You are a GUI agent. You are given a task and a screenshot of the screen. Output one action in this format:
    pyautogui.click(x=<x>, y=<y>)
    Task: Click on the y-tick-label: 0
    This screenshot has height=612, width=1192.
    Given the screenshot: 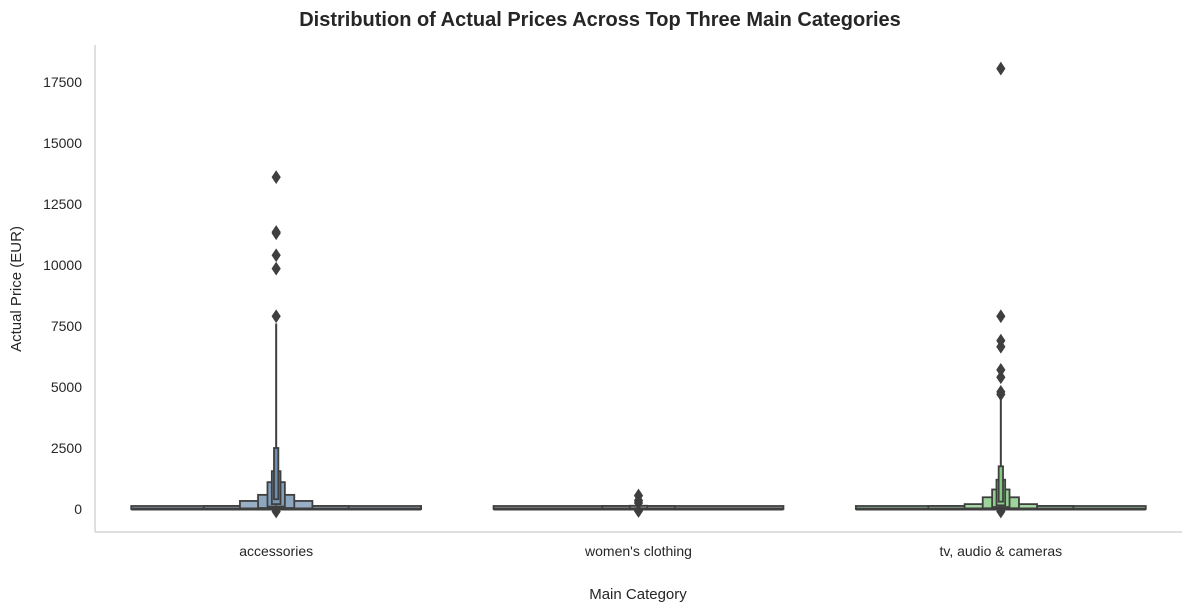 What is the action you would take?
    pyautogui.click(x=78, y=509)
    